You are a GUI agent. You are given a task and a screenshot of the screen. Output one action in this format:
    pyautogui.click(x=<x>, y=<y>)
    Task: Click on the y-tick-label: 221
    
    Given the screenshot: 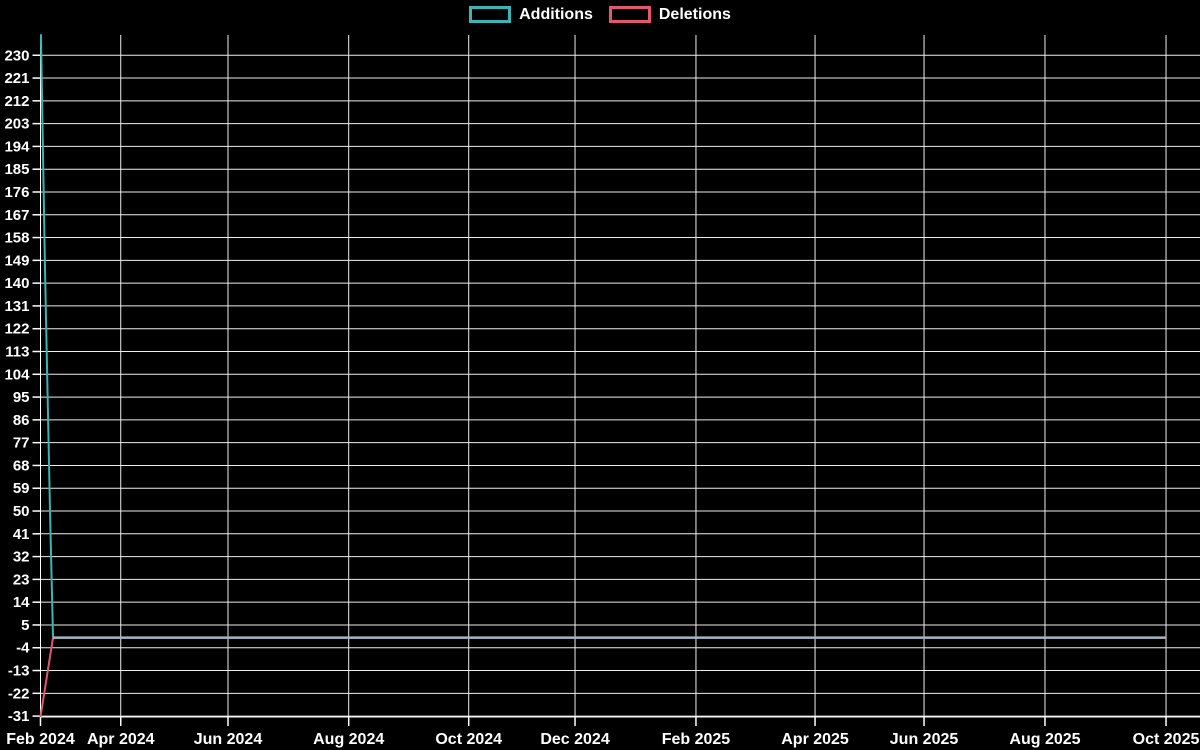 What is the action you would take?
    pyautogui.click(x=16, y=78)
    